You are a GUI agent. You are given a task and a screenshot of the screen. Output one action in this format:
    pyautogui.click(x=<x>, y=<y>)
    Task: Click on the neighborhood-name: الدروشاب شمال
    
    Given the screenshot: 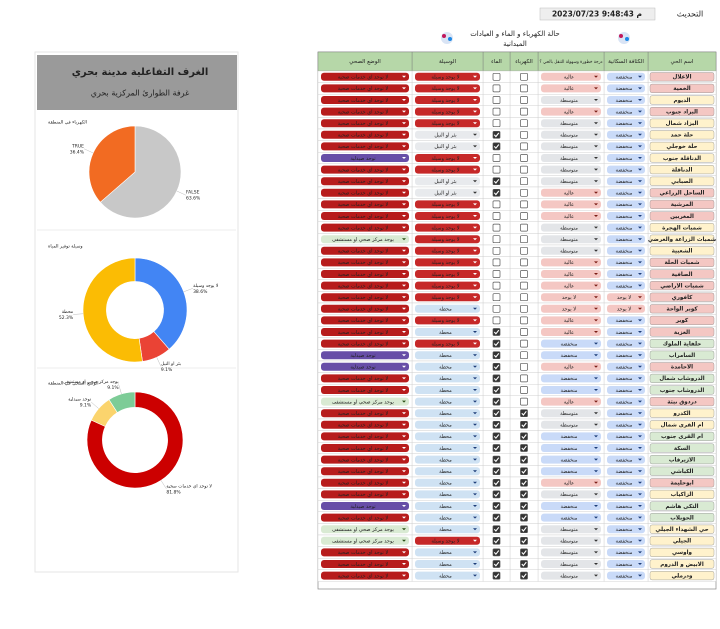 What is the action you would take?
    pyautogui.click(x=681, y=379)
    